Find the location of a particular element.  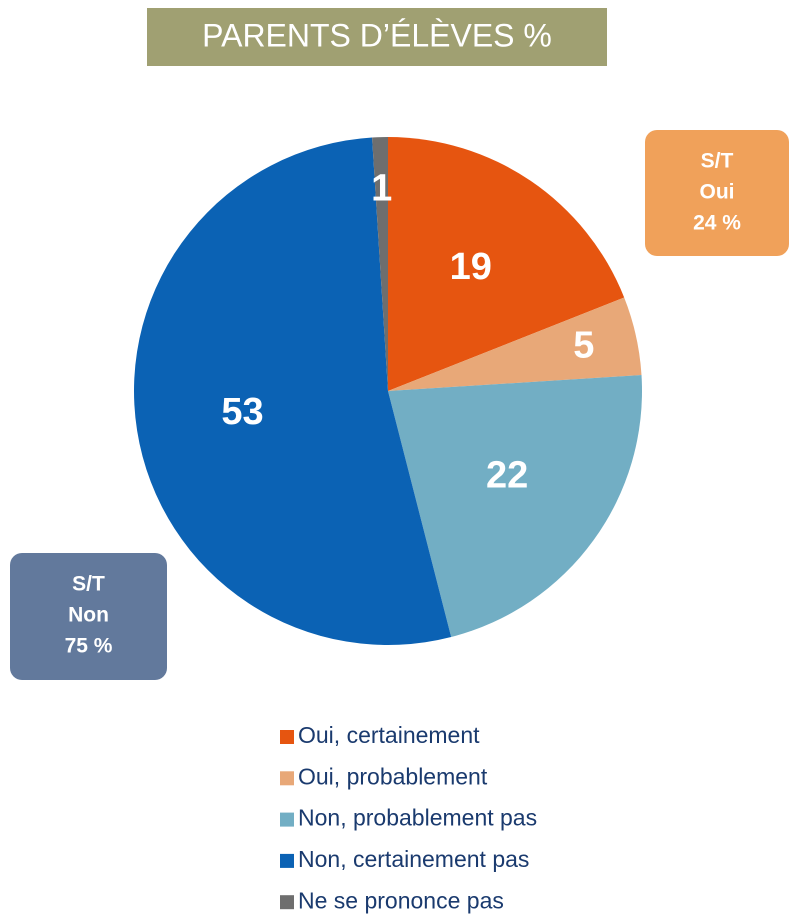

slice-label: 22 is located at coordinates (507, 476).